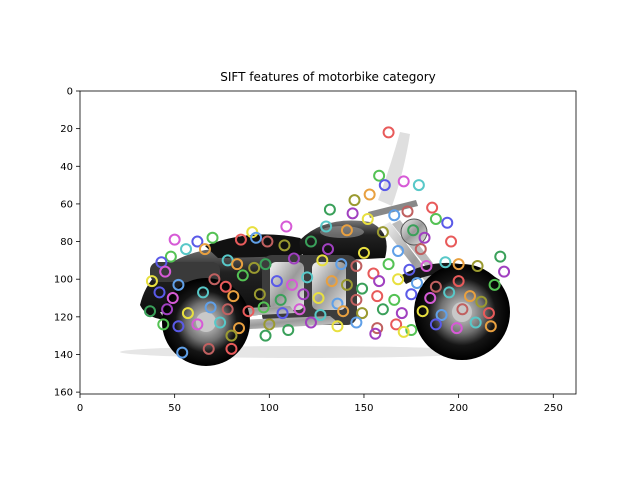 The image size is (640, 480). Describe the element at coordinates (67, 243) in the screenshot. I see `y-axis: 0 20 40 60 80 100 120 140 160` at that location.